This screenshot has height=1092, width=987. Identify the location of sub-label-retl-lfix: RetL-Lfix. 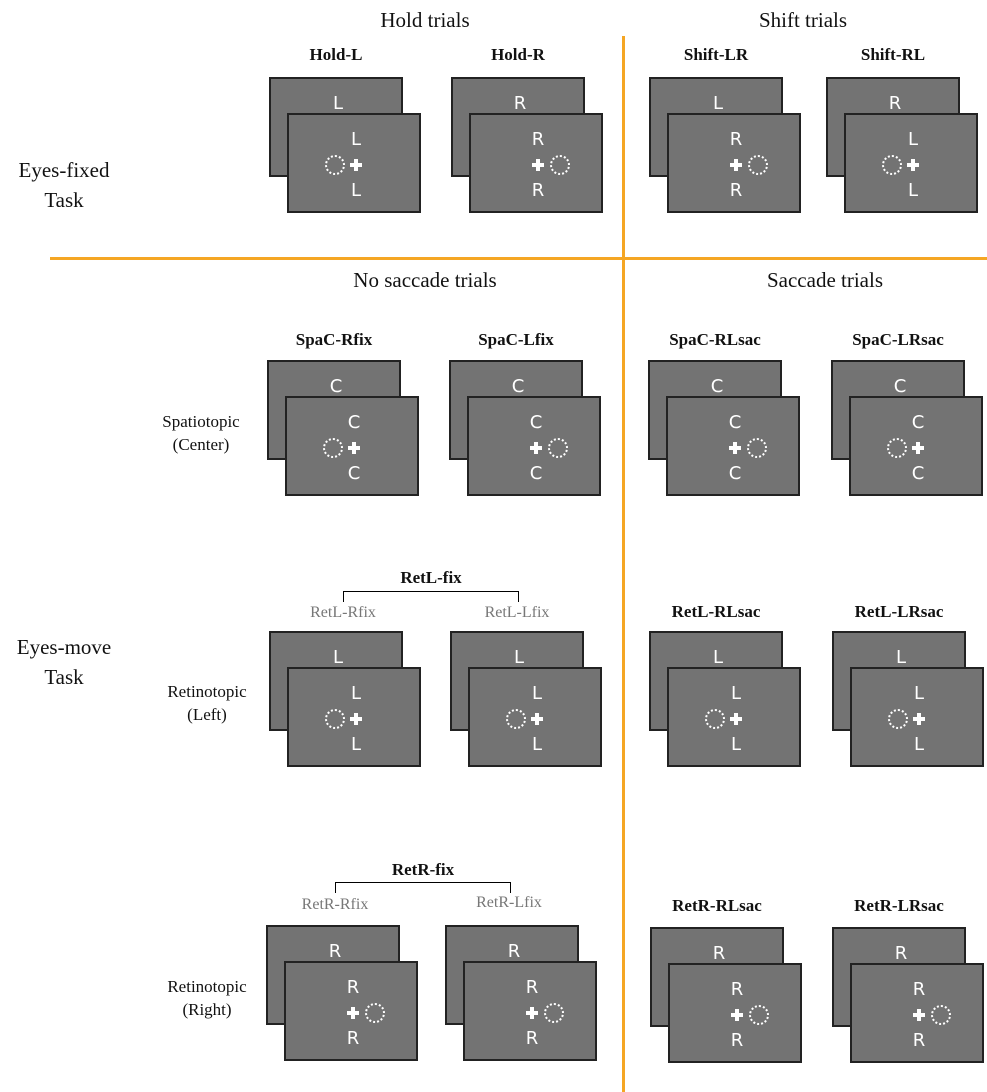
(517, 612).